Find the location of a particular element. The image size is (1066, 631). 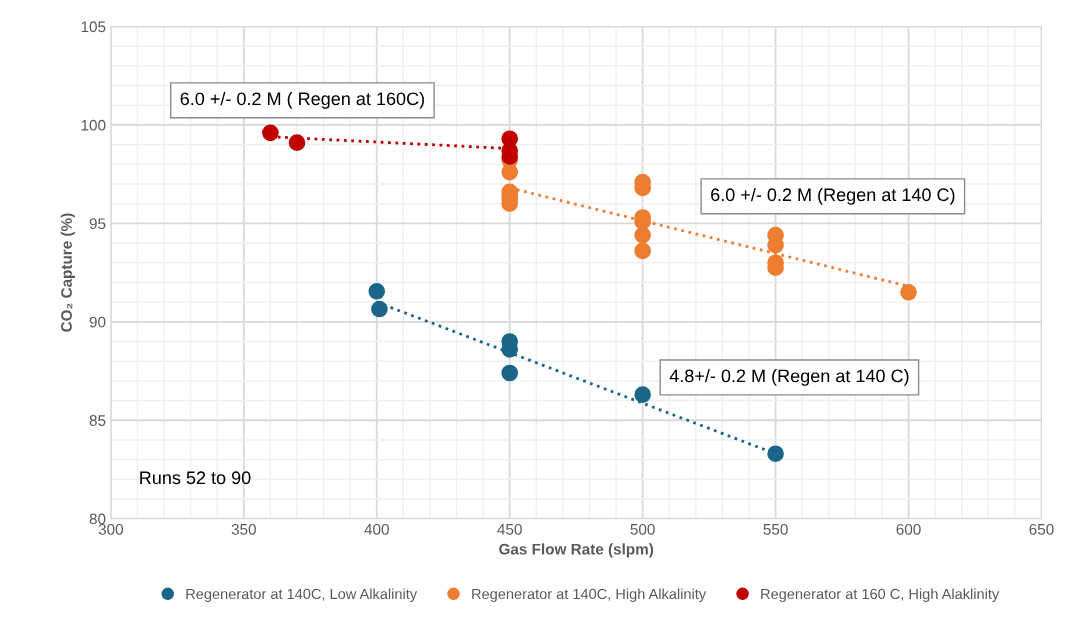

y-tick-label: 105 is located at coordinates (93, 27).